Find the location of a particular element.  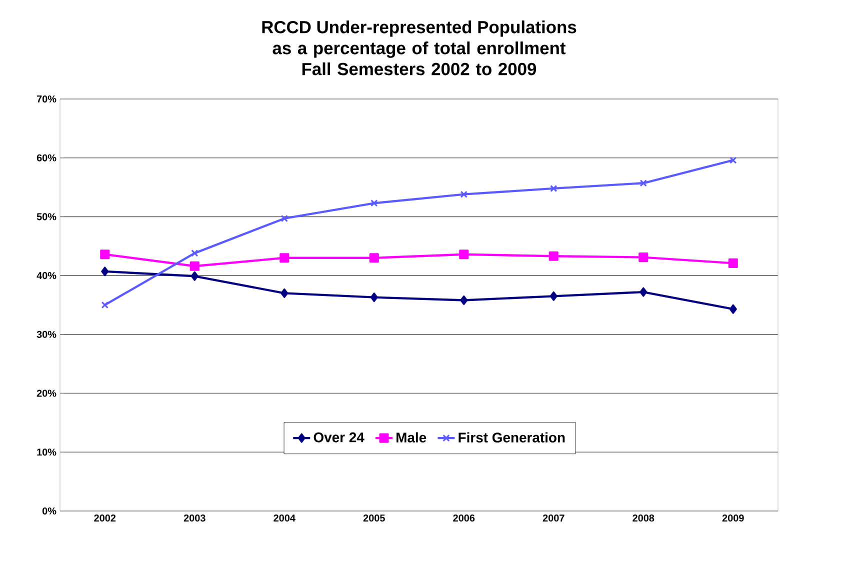

x-tick-label: 2007 is located at coordinates (553, 518).